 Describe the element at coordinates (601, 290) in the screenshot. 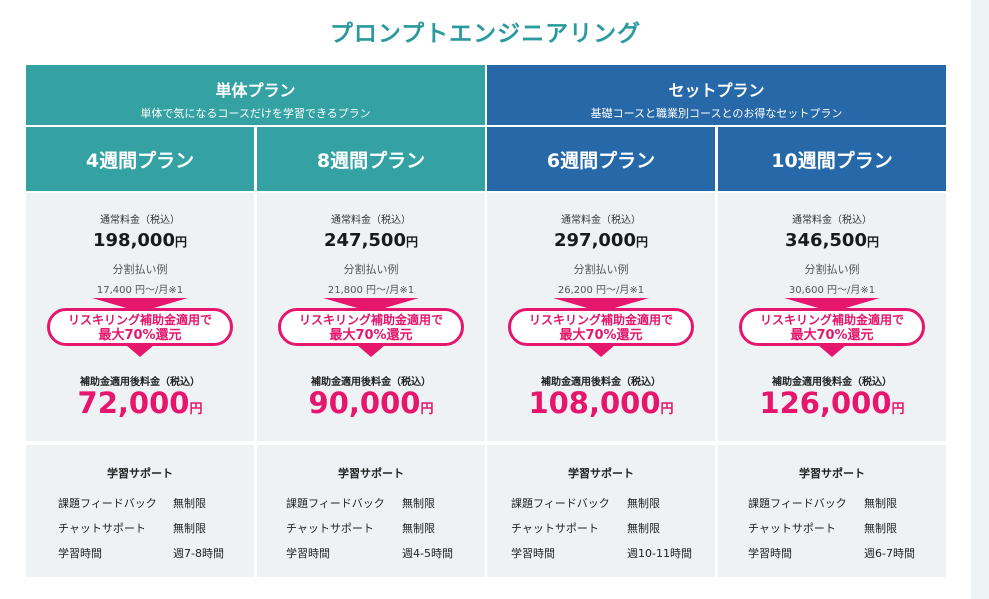

I see `installment-value: 26,200 円〜/月※1` at that location.